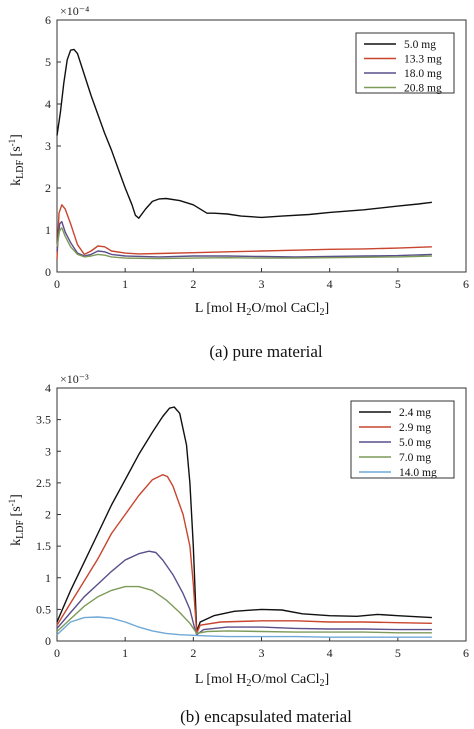 Image resolution: width=474 pixels, height=729 pixels. What do you see at coordinates (48, 62) in the screenshot?
I see `y-tick-label: 5` at bounding box center [48, 62].